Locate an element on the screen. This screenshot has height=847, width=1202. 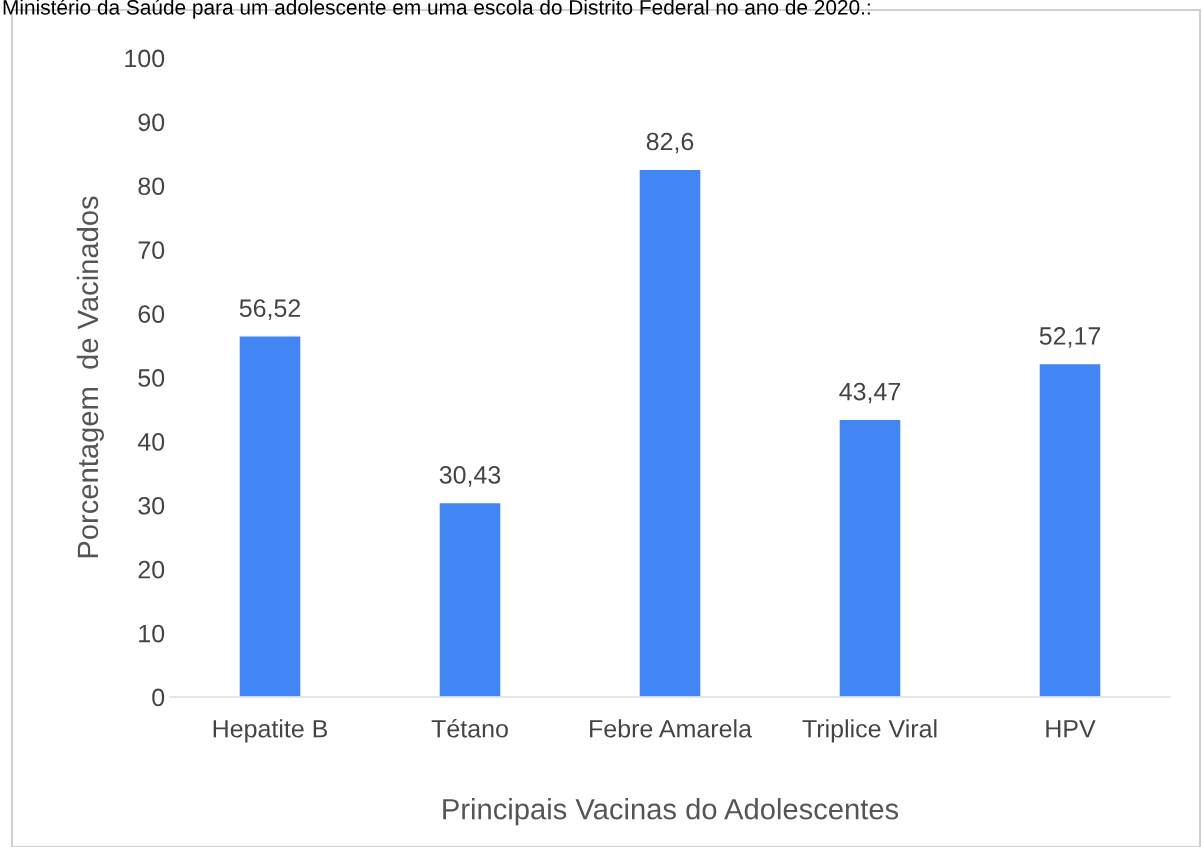
data-label: 82,6 is located at coordinates (670, 143).